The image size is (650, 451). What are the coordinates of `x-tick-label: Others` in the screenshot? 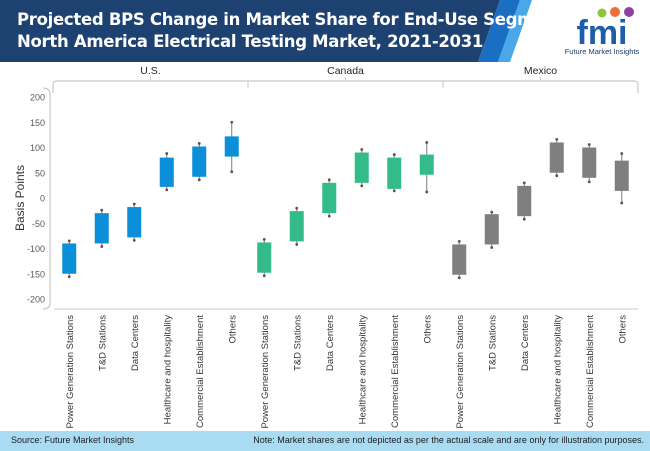 It's located at (232, 329).